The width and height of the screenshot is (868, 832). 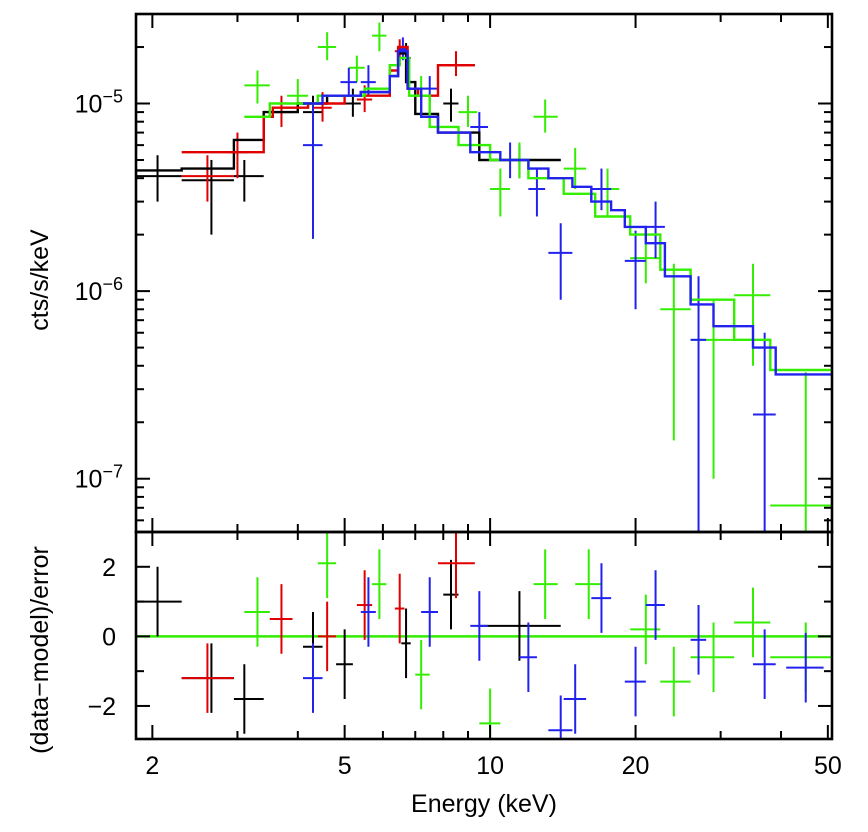 I want to click on x-tick-label-50: 50, so click(x=828, y=766).